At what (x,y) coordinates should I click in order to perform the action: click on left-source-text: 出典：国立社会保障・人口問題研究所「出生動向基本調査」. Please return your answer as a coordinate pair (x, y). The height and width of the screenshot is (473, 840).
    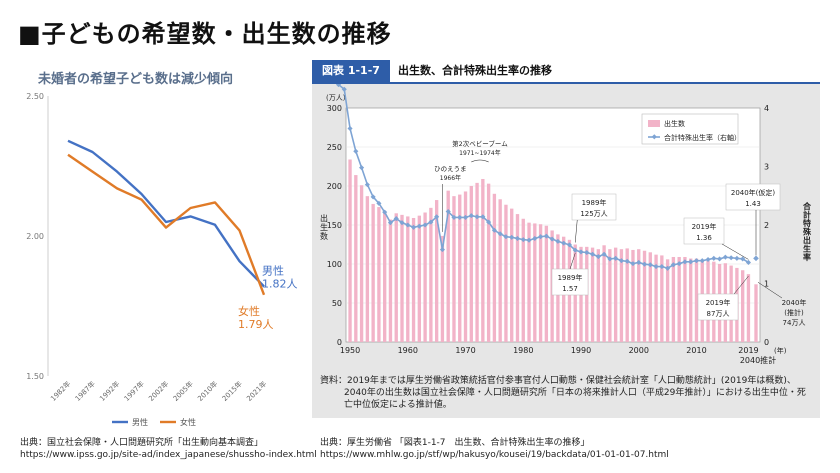
    Looking at the image, I should click on (142, 443).